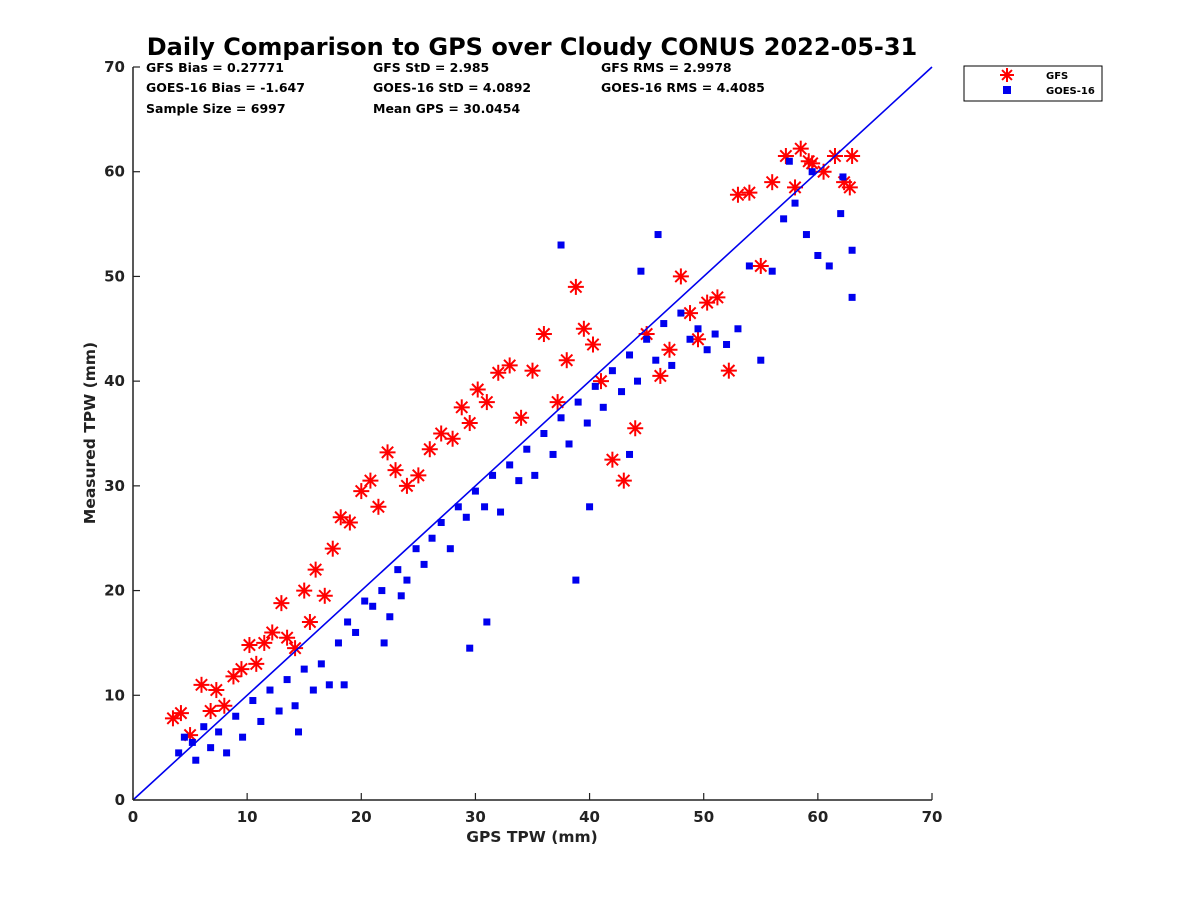  I want to click on y-tick-label: 50, so click(114, 276).